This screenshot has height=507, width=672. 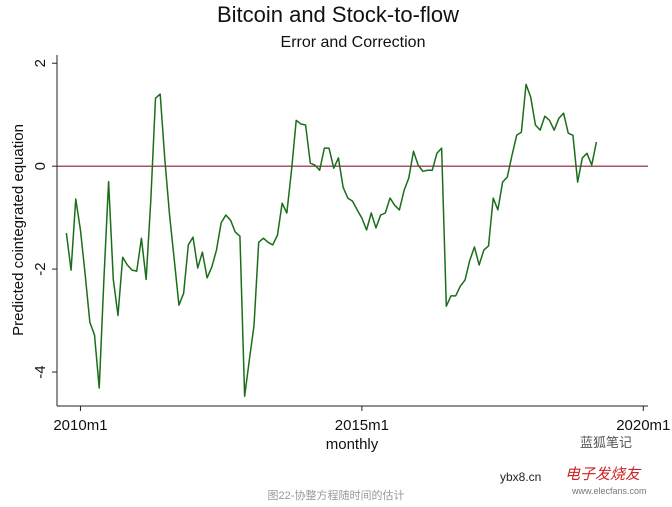 What do you see at coordinates (353, 42) in the screenshot?
I see `chart-subtitle: Error and Correction` at bounding box center [353, 42].